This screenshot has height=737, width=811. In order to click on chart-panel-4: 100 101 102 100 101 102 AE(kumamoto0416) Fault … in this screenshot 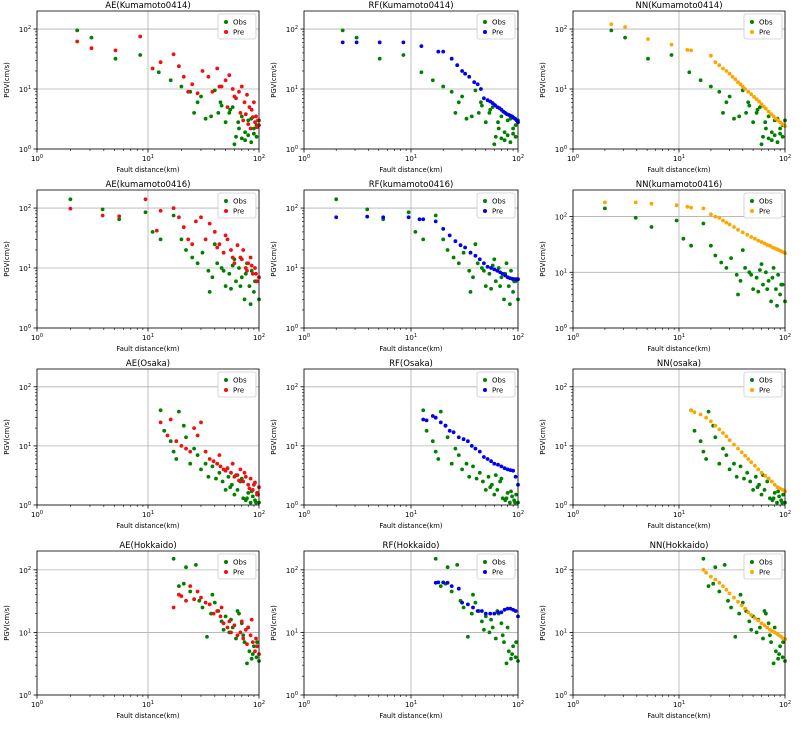, I will do `click(134, 266)`.